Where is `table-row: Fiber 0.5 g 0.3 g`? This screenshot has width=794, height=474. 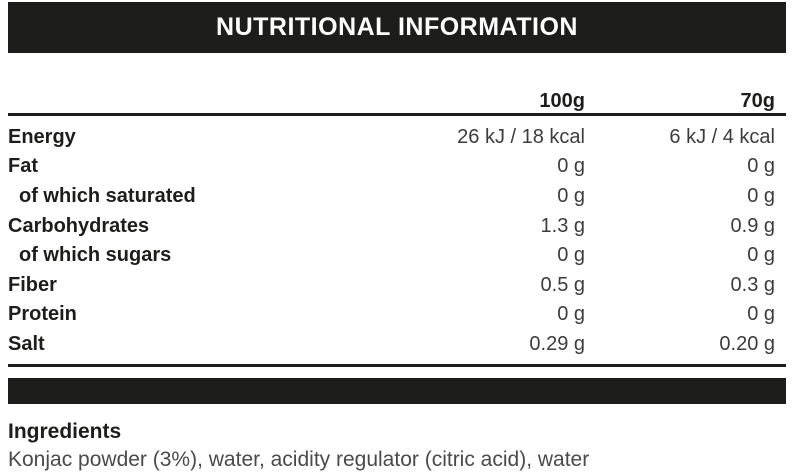
table-row: Fiber 0.5 g 0.3 g is located at coordinates (397, 285).